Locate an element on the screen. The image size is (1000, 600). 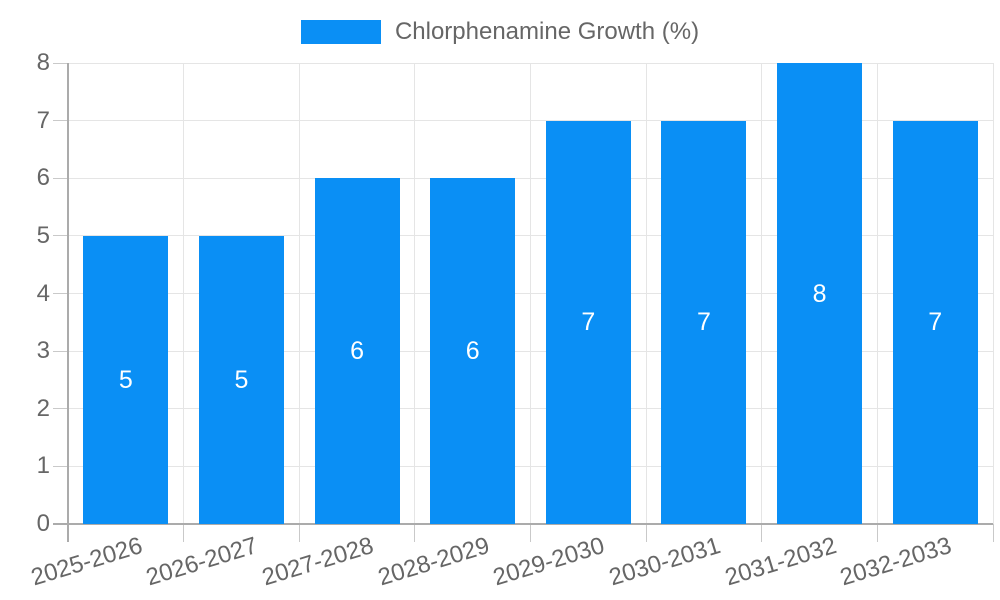
bar-value-label: 8 is located at coordinates (819, 293).